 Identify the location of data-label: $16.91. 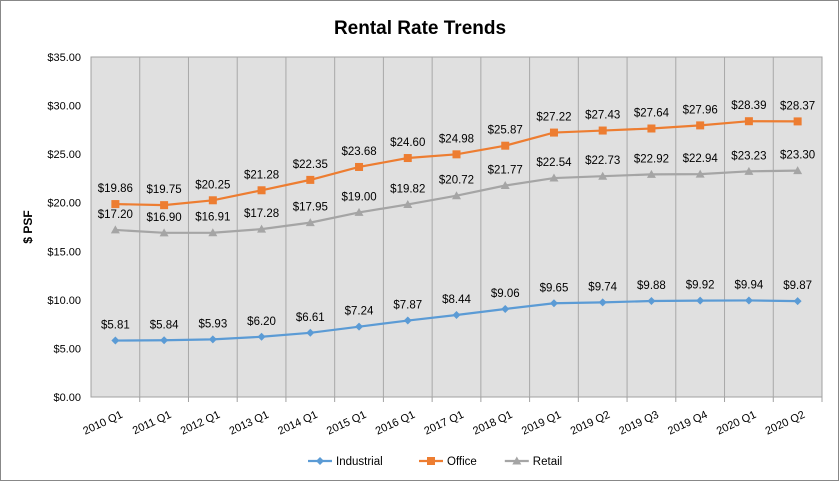
(212, 218).